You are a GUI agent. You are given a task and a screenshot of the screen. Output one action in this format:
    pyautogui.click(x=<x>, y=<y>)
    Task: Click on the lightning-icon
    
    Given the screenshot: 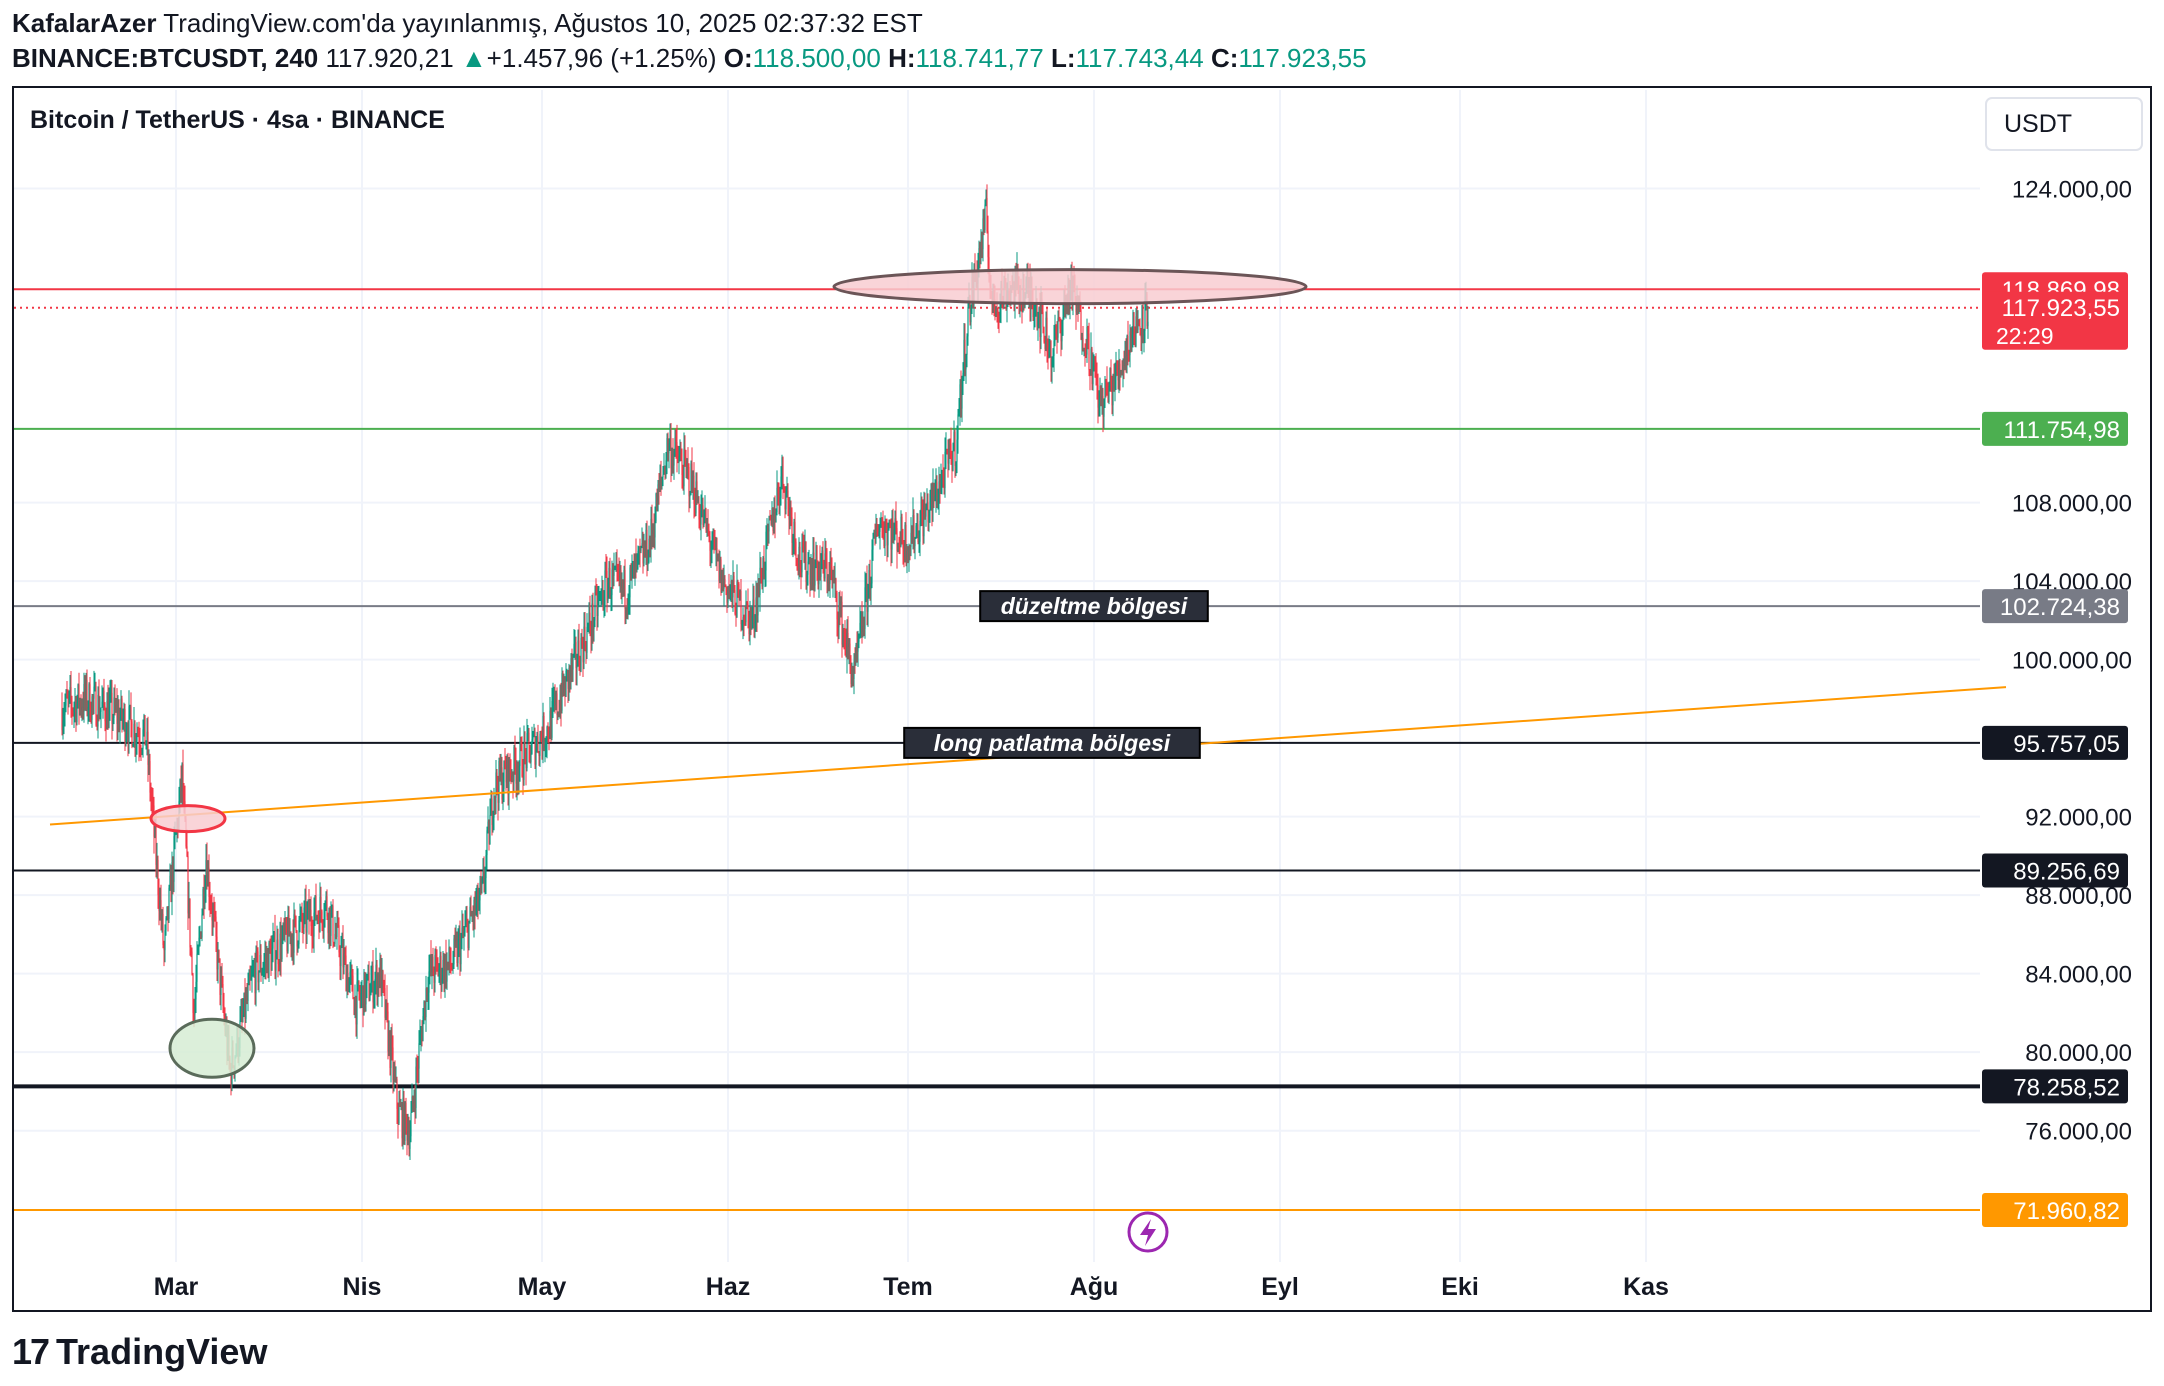 What is the action you would take?
    pyautogui.click(x=1148, y=1232)
    